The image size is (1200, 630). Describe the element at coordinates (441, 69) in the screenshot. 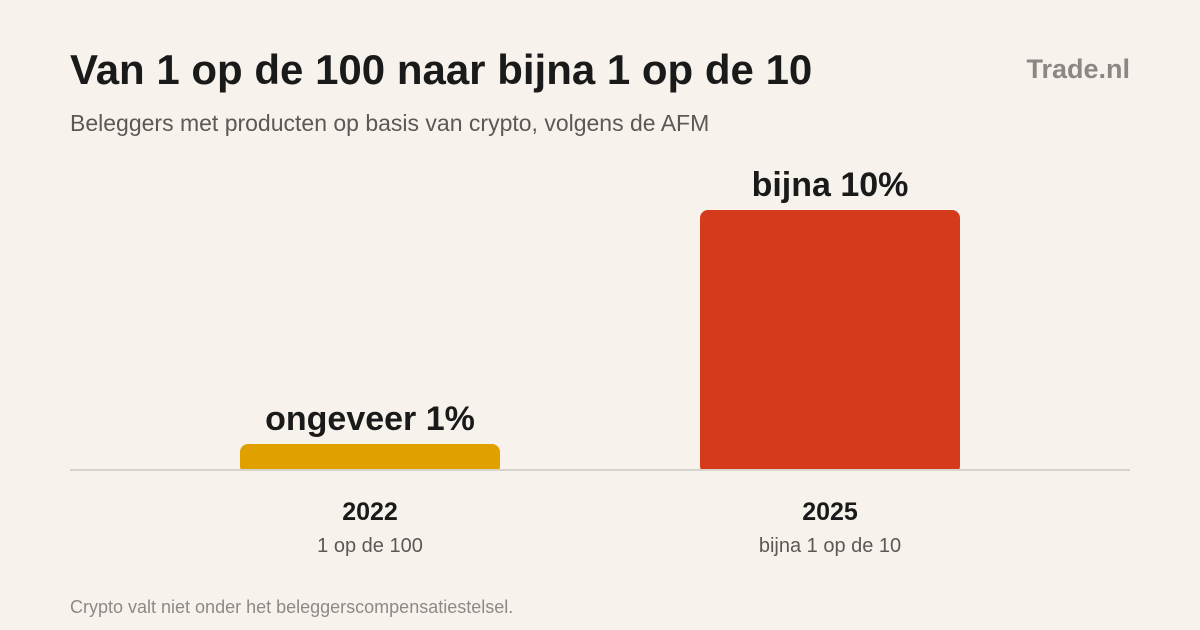

I see `chart-title: Van 1 op de 100 naar bijna 1 op de 10` at that location.